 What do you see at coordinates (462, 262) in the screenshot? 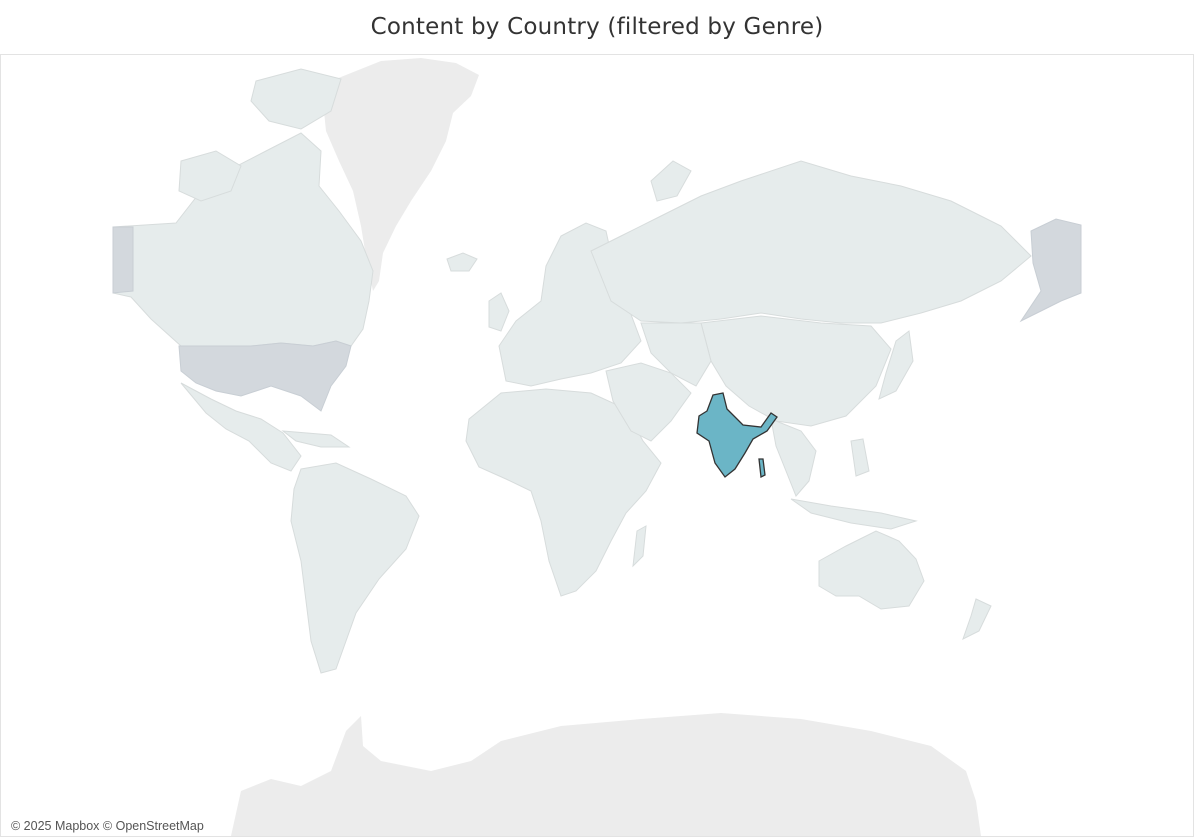
I see `iceland-shape` at bounding box center [462, 262].